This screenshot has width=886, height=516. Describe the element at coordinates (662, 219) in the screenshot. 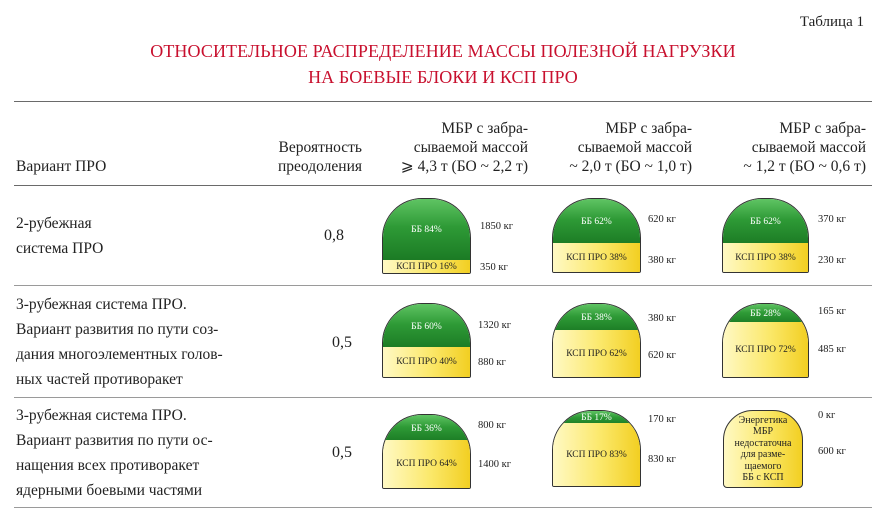

I see `row1-col2-bb-mass: 620 кг` at that location.